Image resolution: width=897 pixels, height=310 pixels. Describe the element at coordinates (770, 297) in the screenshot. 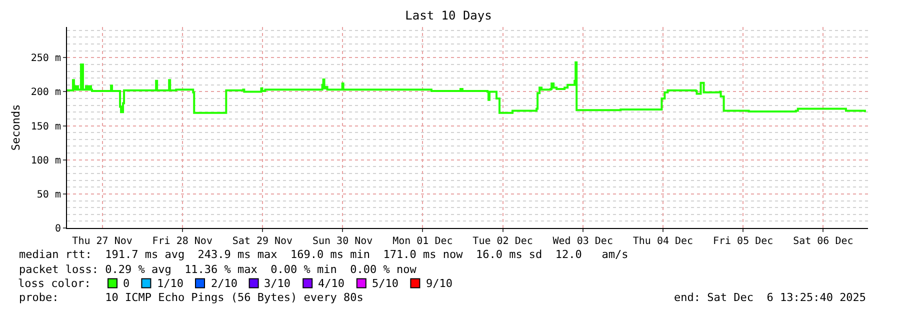

I see `text: end: Sat Dec 6 13:25:40 2025` at that location.